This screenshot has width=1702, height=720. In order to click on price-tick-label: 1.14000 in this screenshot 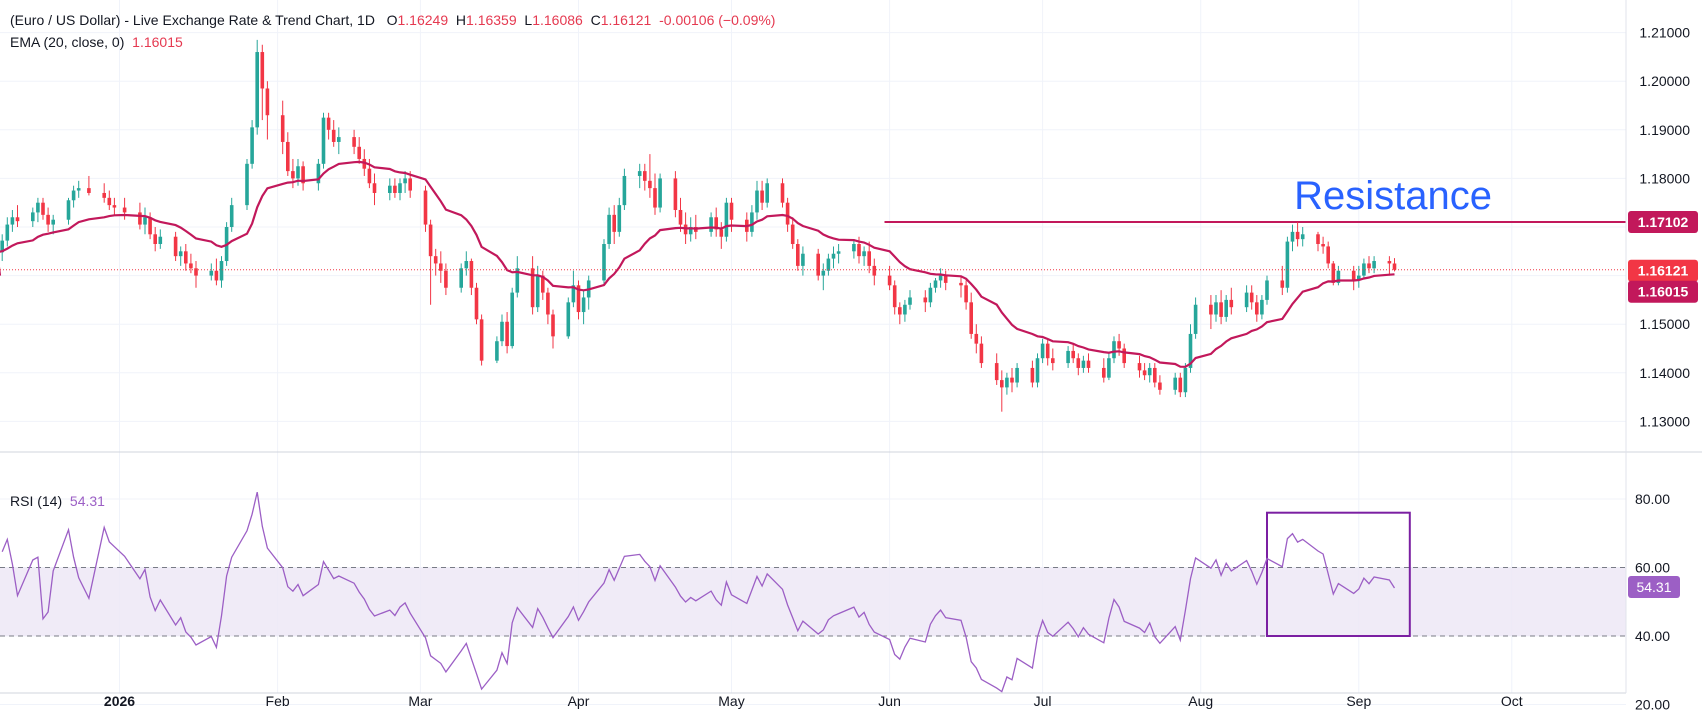, I will do `click(1664, 373)`.